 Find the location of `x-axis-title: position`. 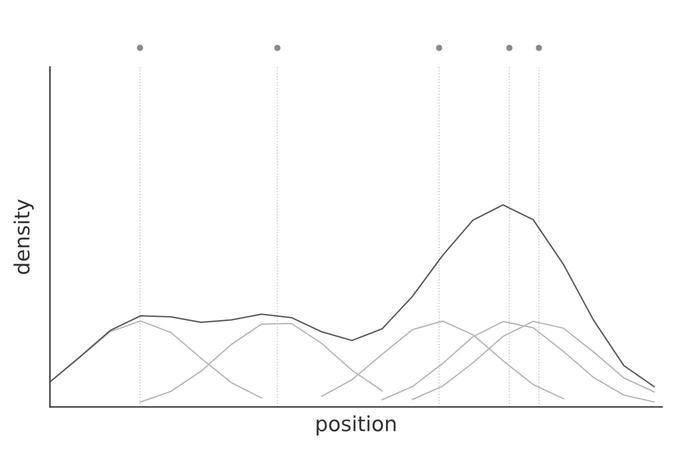

x-axis-title: position is located at coordinates (356, 425).